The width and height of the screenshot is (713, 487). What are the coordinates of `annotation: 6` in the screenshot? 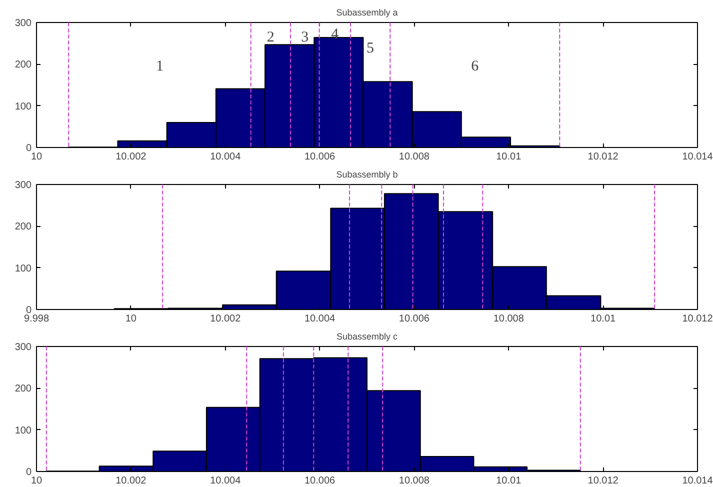 It's located at (475, 66).